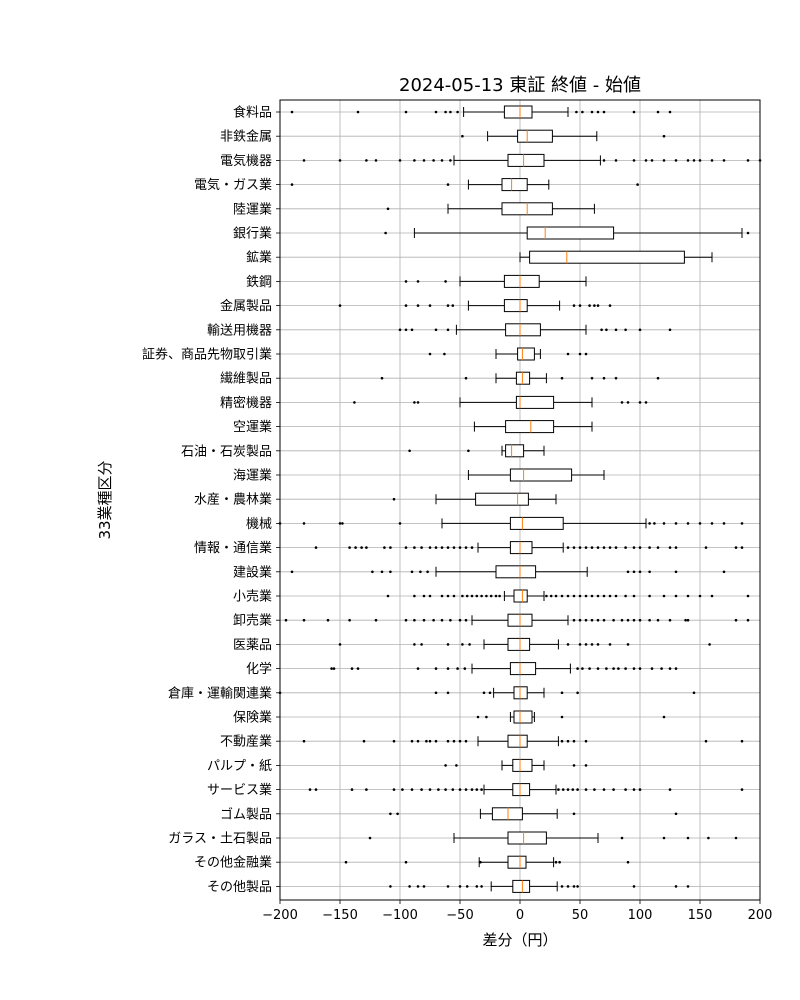 This screenshot has width=800, height=1000. Describe the element at coordinates (239, 766) in the screenshot. I see `category-label: パルプ・紙` at that location.